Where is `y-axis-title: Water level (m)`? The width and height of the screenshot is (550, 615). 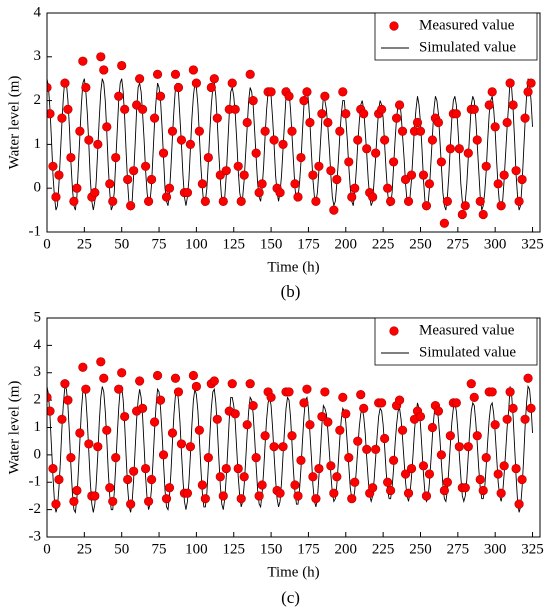
y-axis-title: Water level (m) is located at coordinates (14, 428).